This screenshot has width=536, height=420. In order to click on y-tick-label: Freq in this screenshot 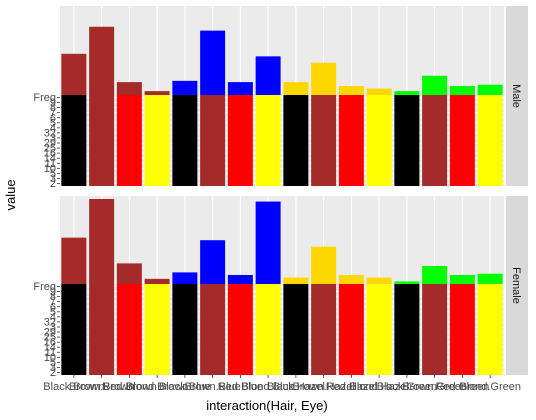, I will do `click(44, 287)`.